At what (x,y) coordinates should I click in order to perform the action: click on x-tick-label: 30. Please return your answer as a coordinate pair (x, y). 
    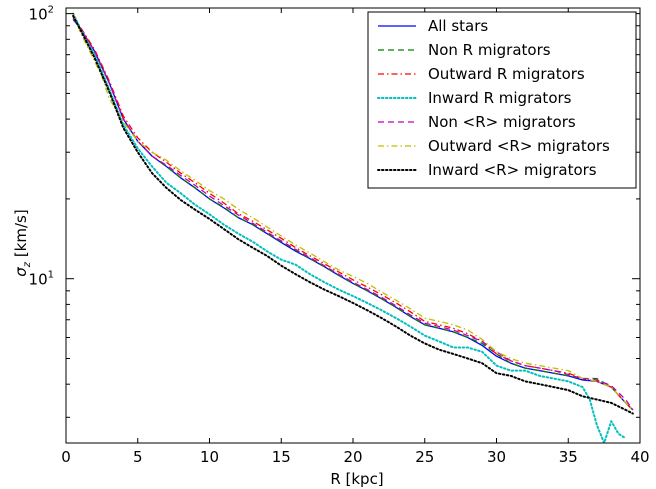
    Looking at the image, I should click on (496, 457).